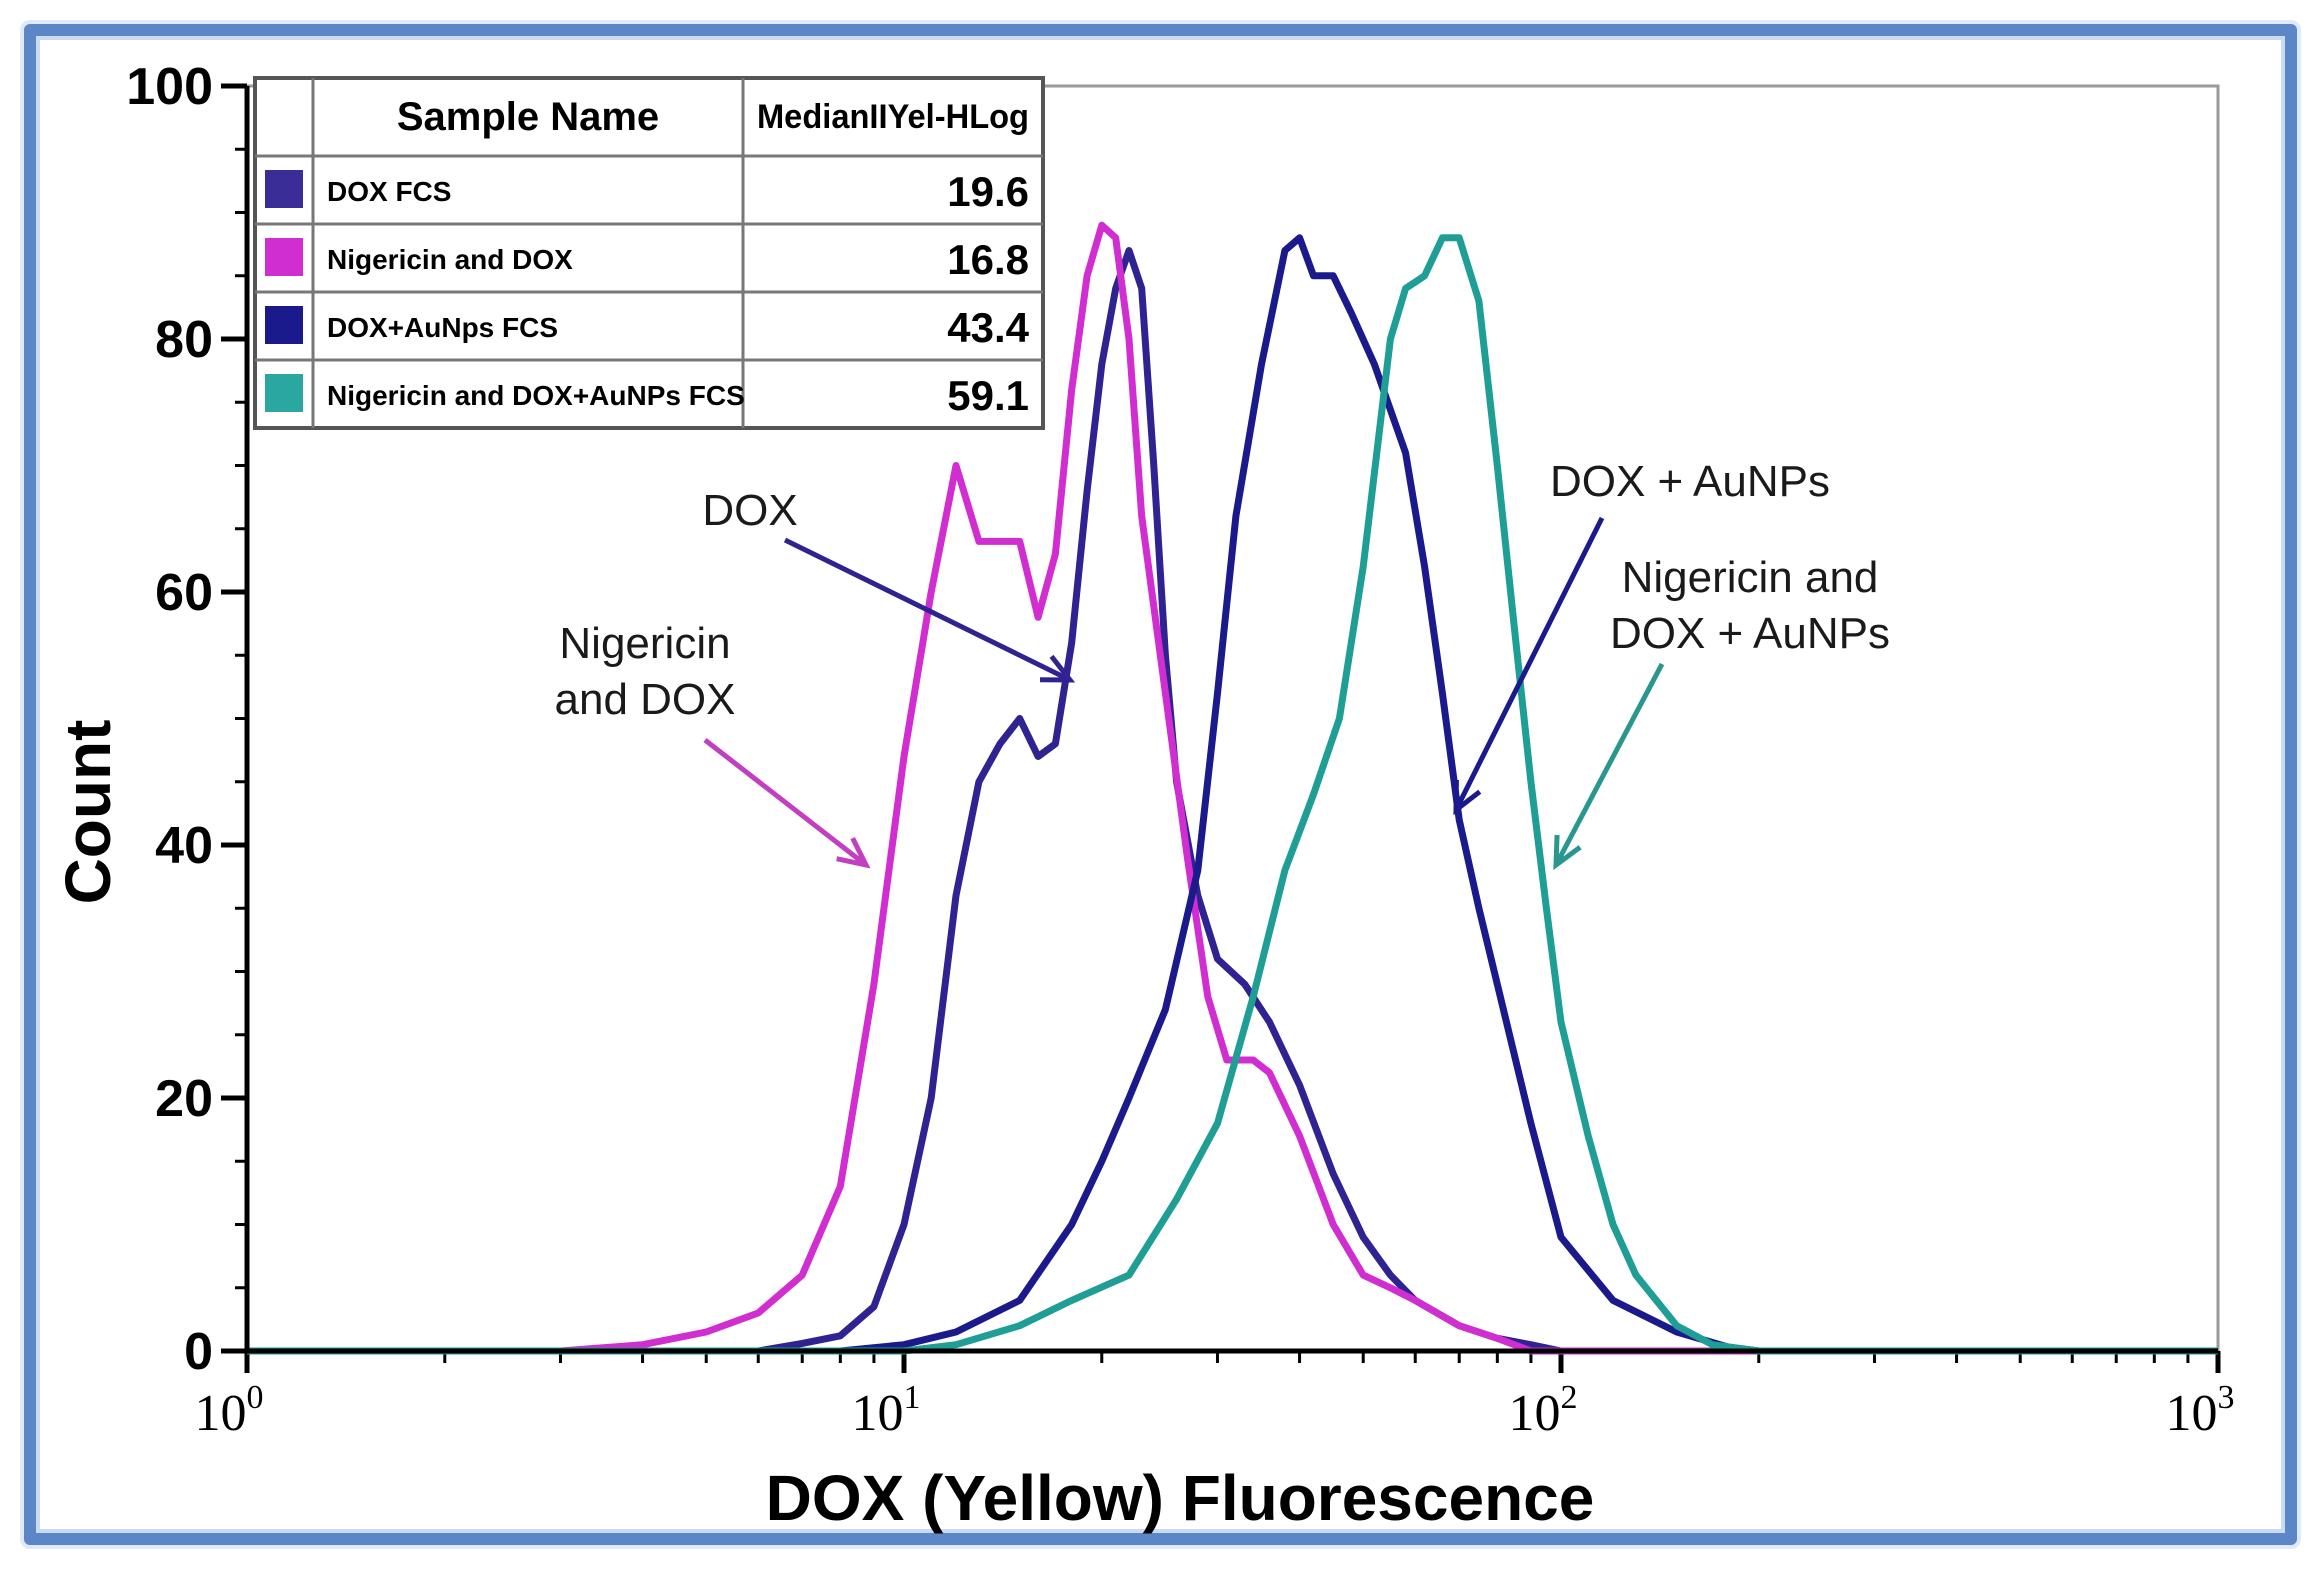 Image resolution: width=2321 pixels, height=1569 pixels. What do you see at coordinates (893, 117) in the screenshot?
I see `table-header-value: MedianIIYel-HLog` at bounding box center [893, 117].